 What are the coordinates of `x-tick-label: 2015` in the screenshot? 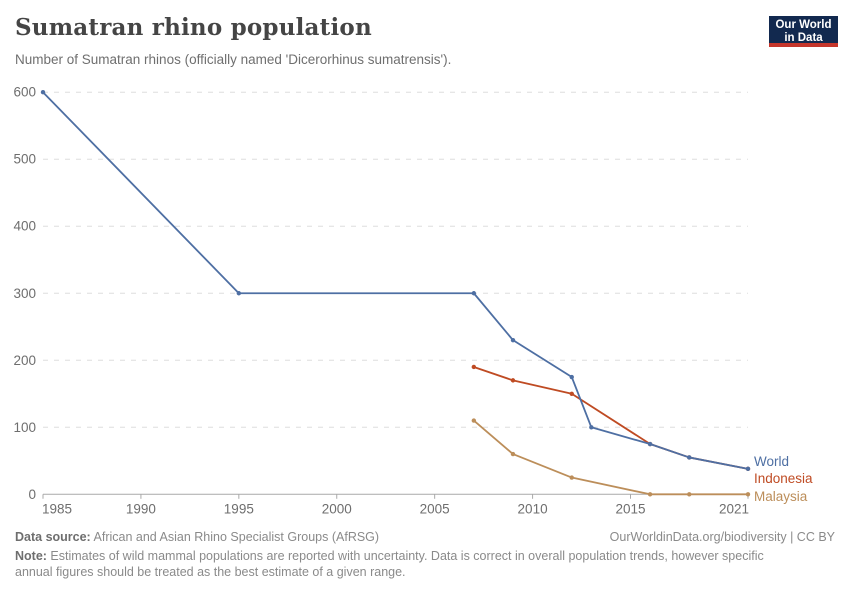 It's located at (630, 508).